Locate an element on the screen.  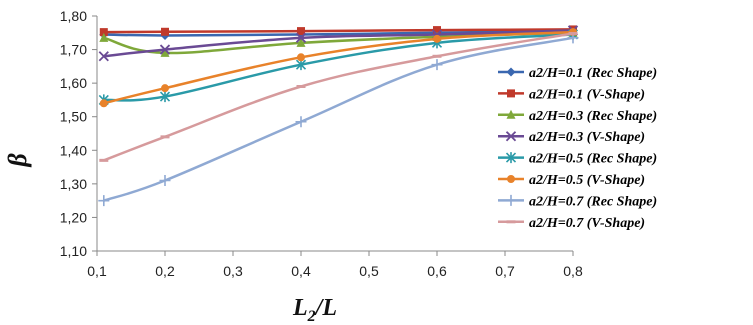
x-tick-label: 0,2 is located at coordinates (165, 271).